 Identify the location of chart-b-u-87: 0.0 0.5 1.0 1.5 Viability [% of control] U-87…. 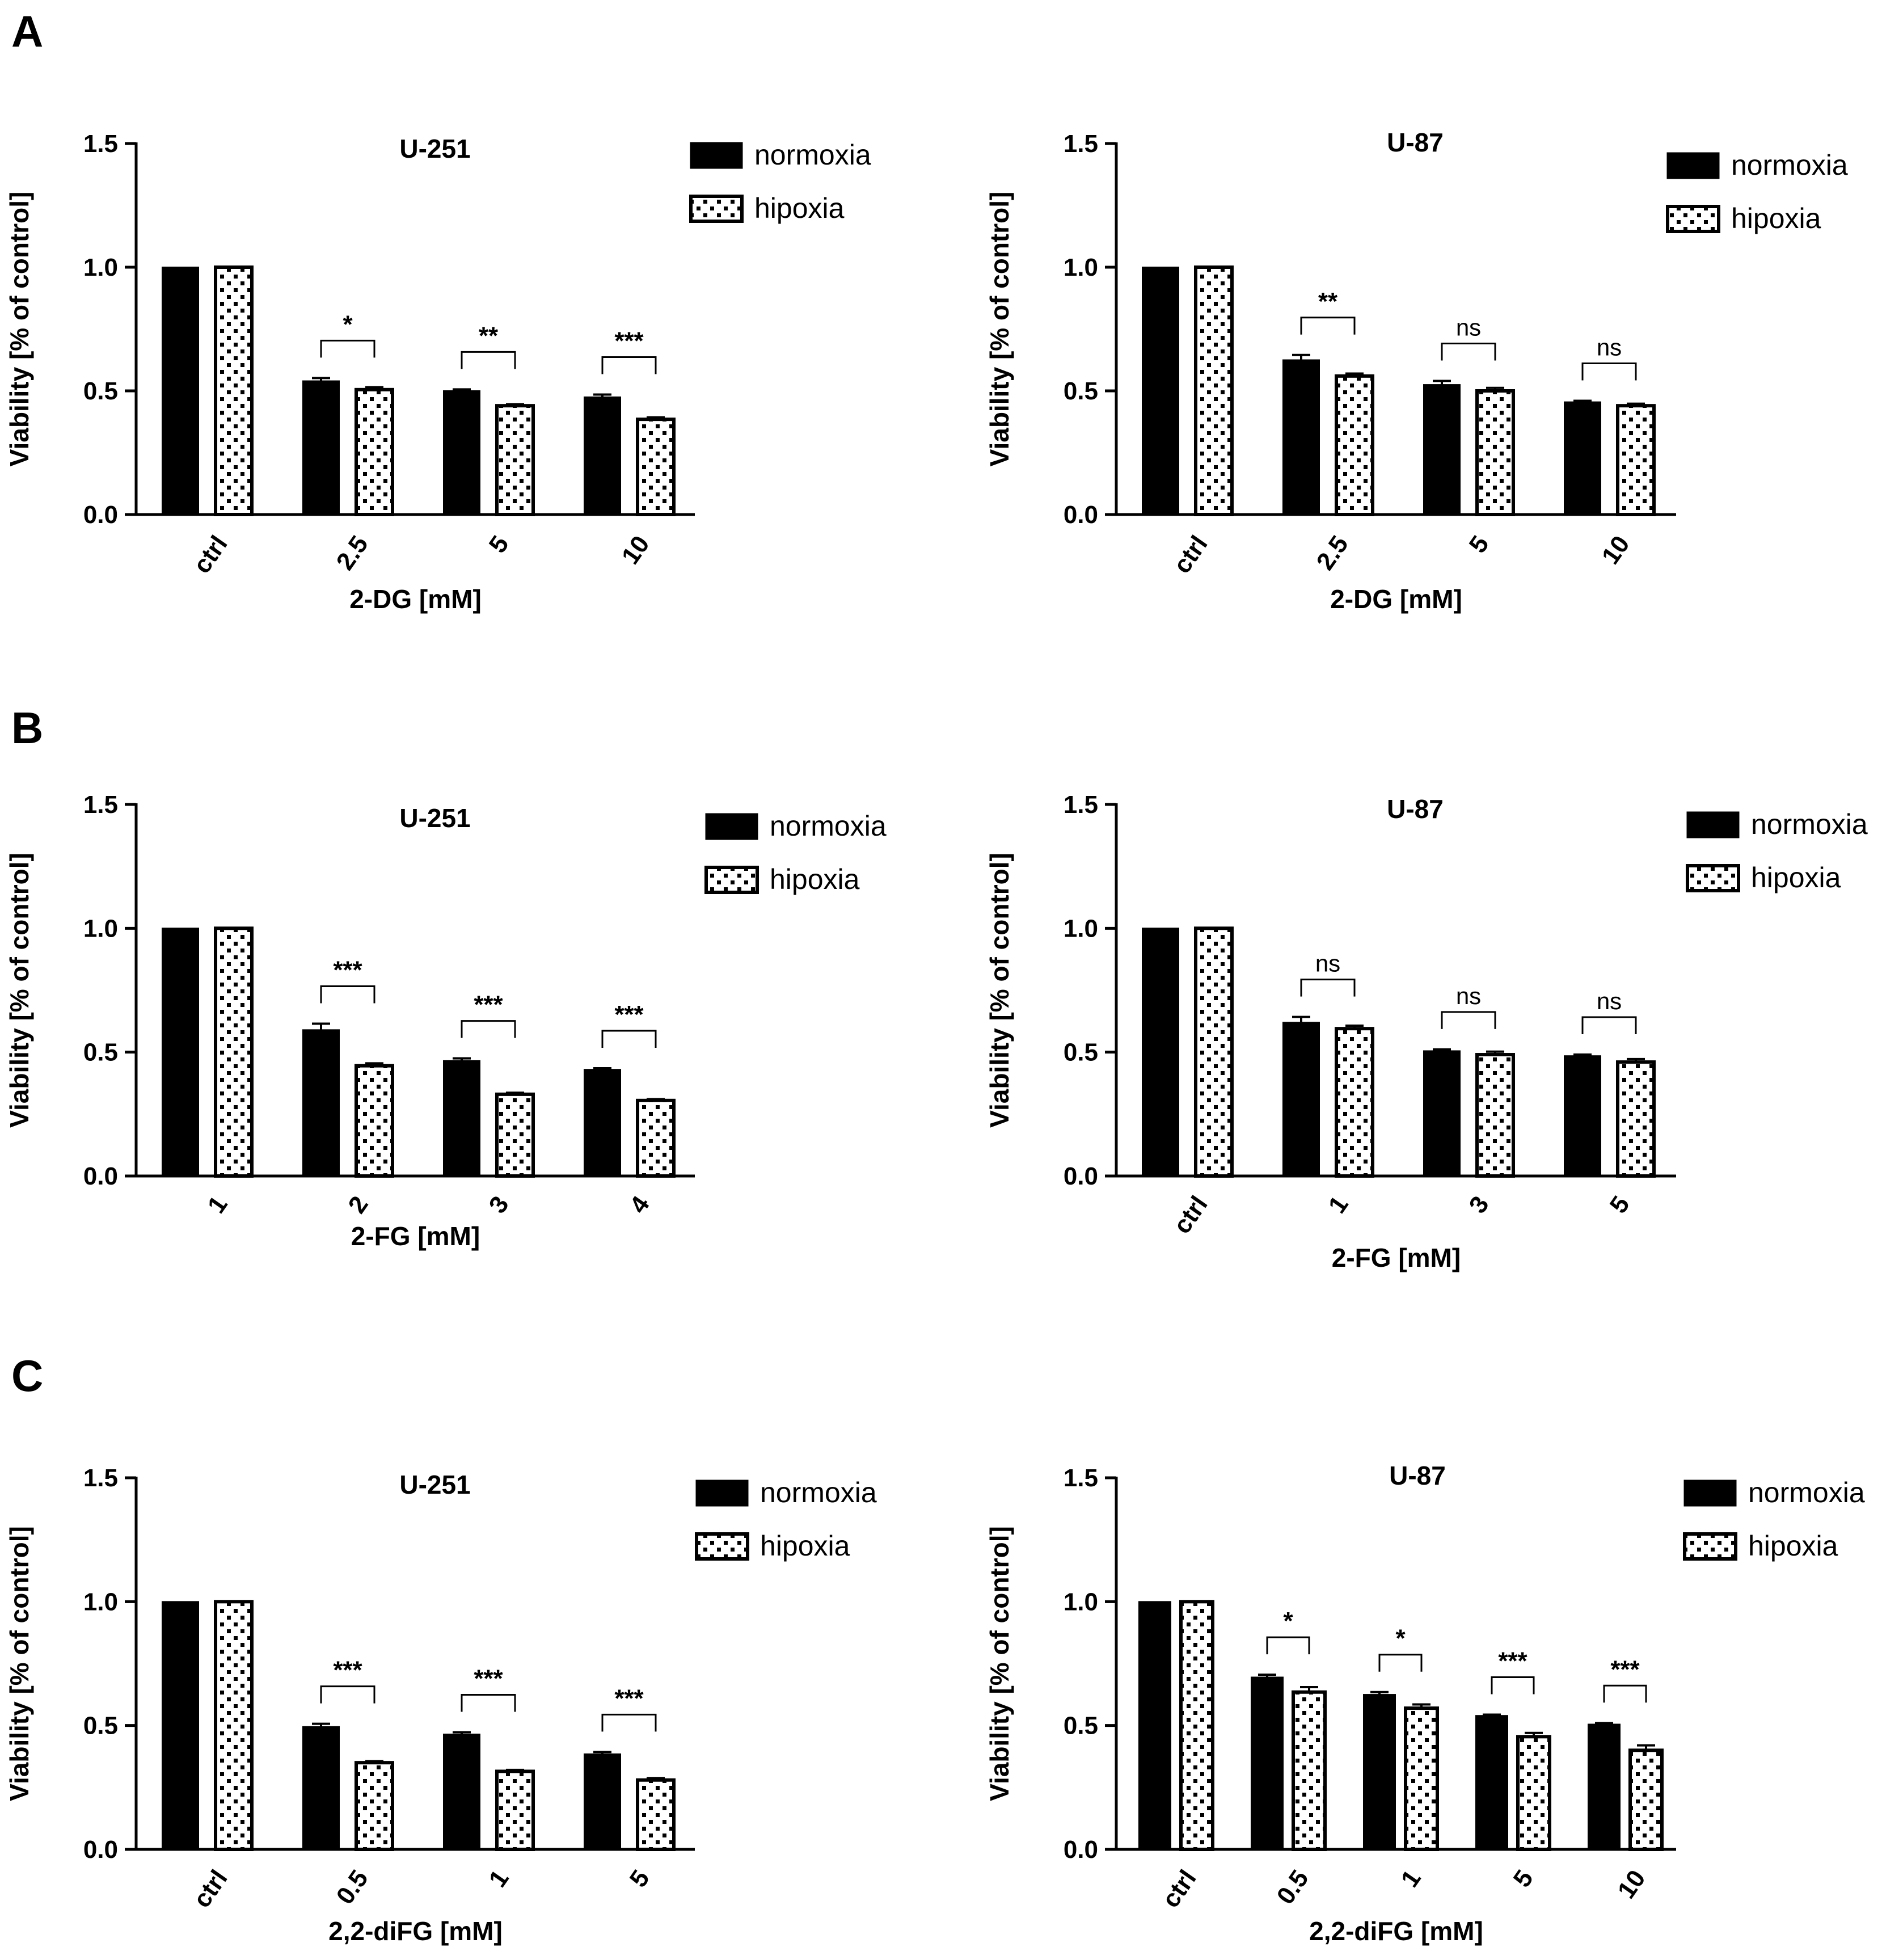
(1426, 1031).